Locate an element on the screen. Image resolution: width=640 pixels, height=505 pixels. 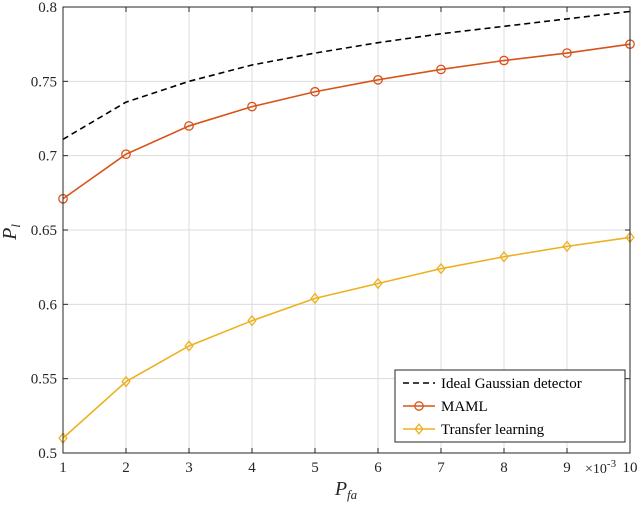
x-tick-label: 8 is located at coordinates (504, 468).